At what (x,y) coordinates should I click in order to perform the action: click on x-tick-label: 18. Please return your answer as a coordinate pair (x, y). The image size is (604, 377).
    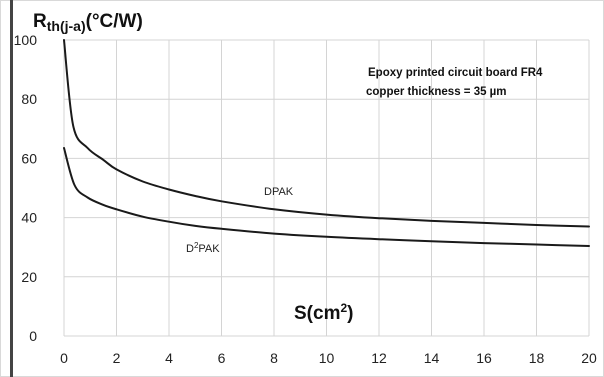
    Looking at the image, I should click on (537, 358).